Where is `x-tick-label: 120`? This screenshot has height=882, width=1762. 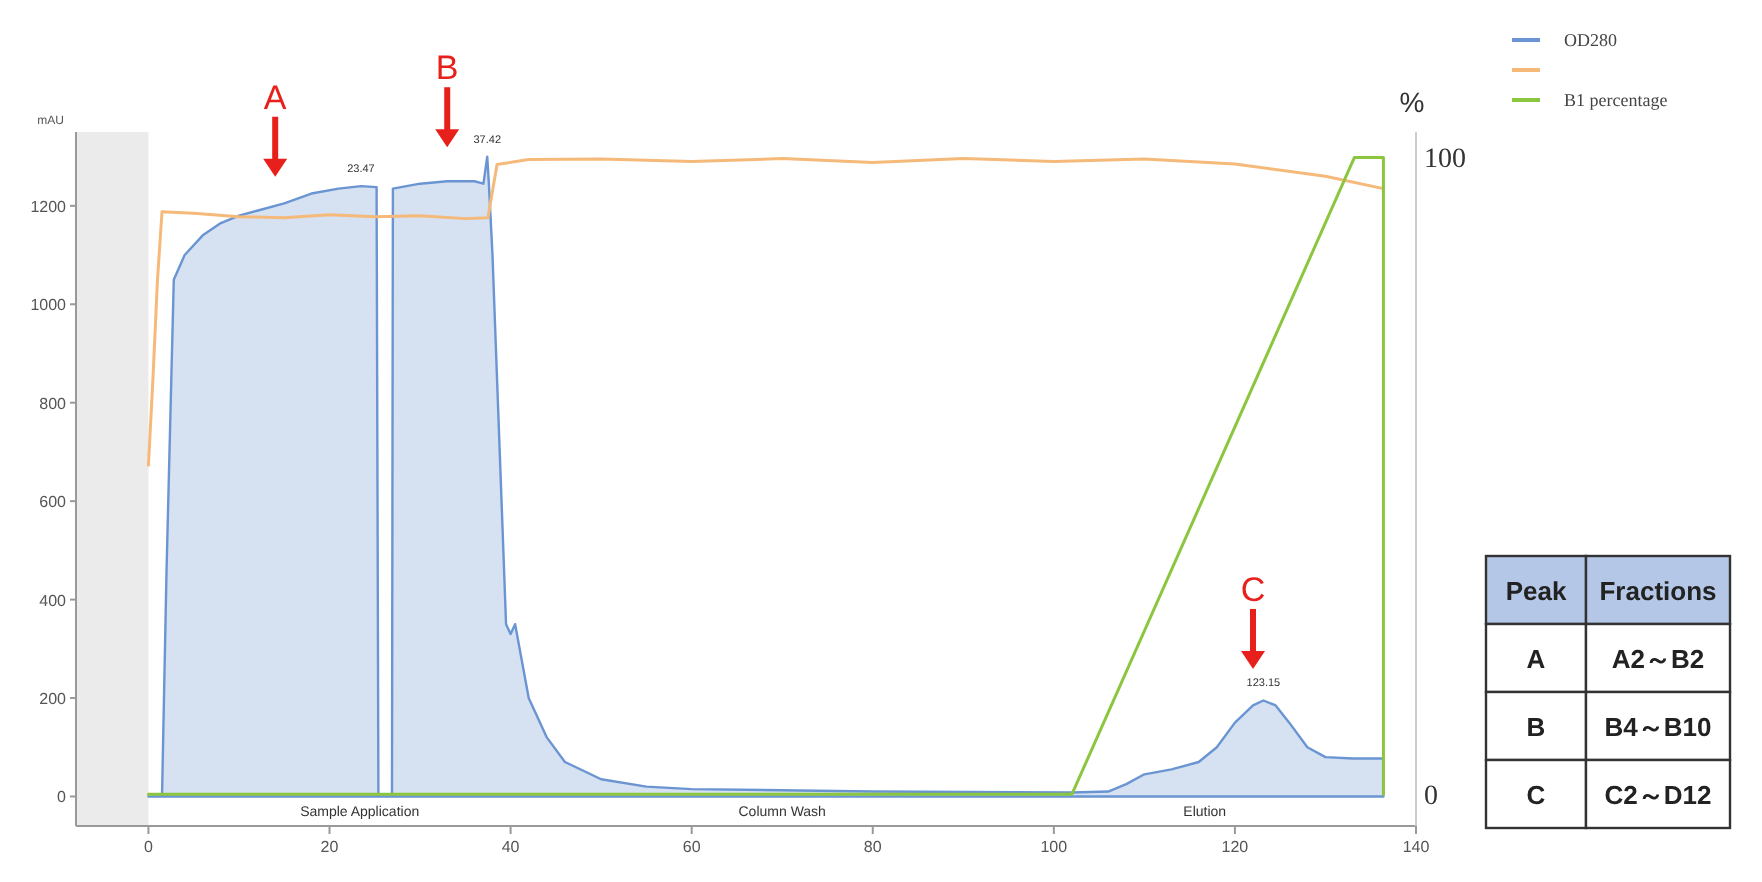
x-tick-label: 120 is located at coordinates (1235, 847).